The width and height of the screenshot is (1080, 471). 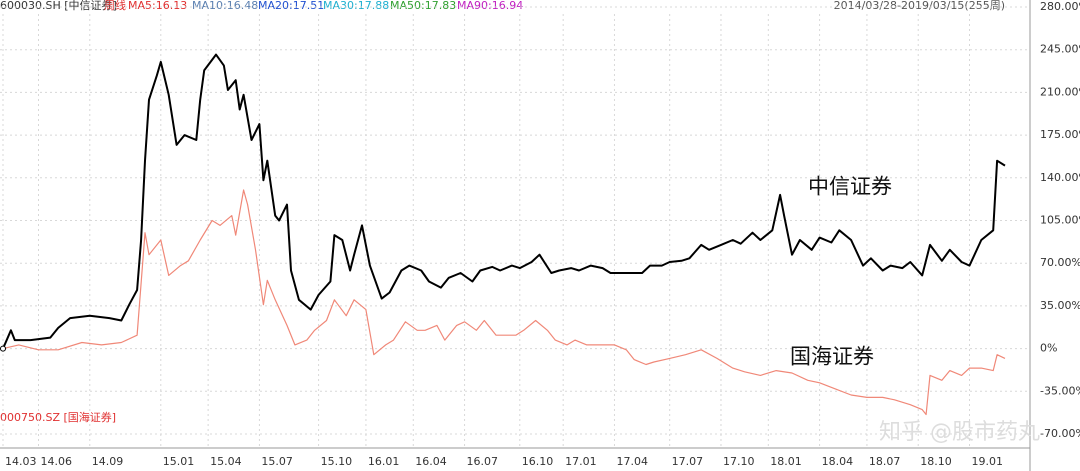 What do you see at coordinates (3, 348) in the screenshot?
I see `start-marker` at bounding box center [3, 348].